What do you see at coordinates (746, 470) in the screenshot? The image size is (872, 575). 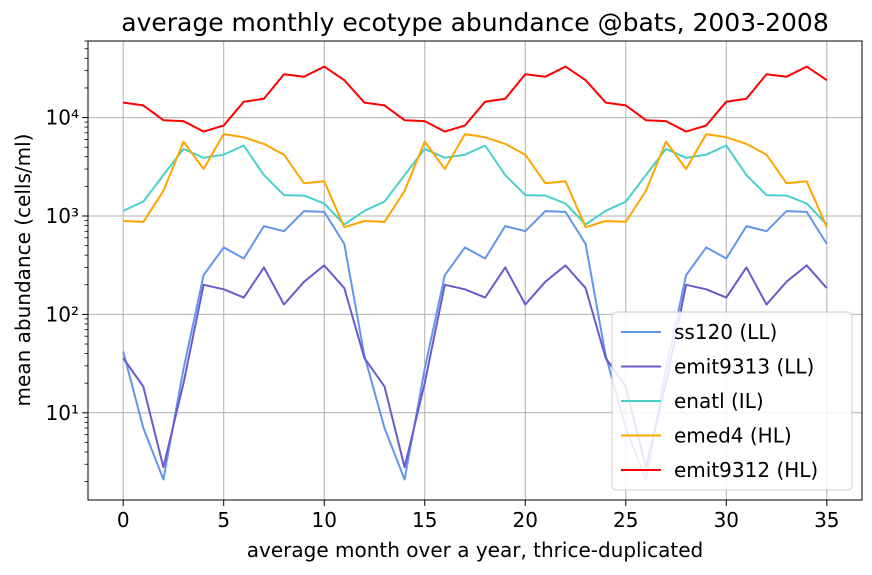 I see `legend-label: emit9312 (HL)` at bounding box center [746, 470].